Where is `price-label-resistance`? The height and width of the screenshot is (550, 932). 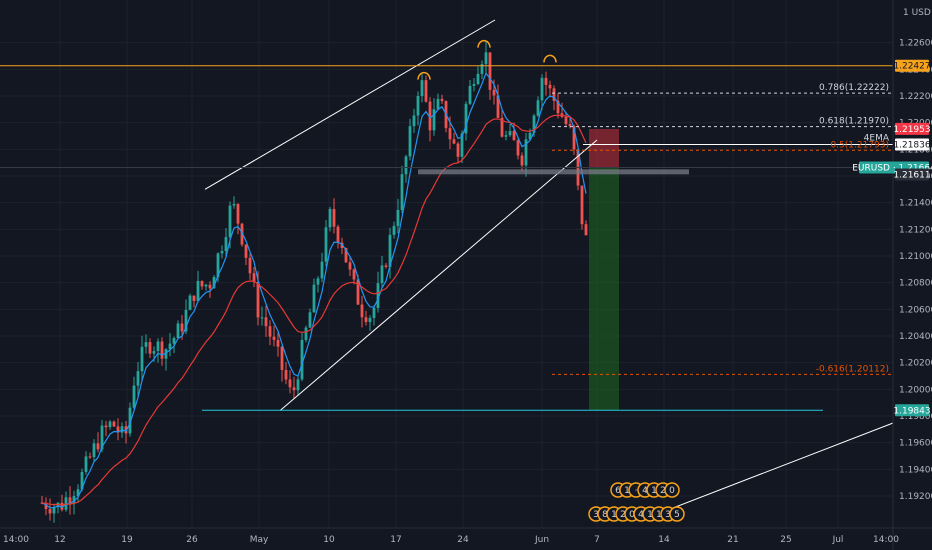
price-label-resistance is located at coordinates (912, 65).